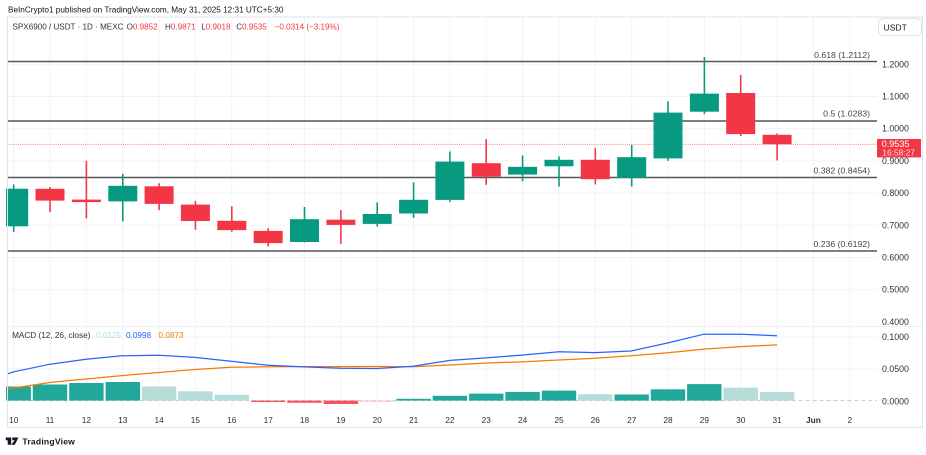 This screenshot has height=455, width=926. Describe the element at coordinates (813, 420) in the screenshot. I see `svg-text: Jun` at that location.